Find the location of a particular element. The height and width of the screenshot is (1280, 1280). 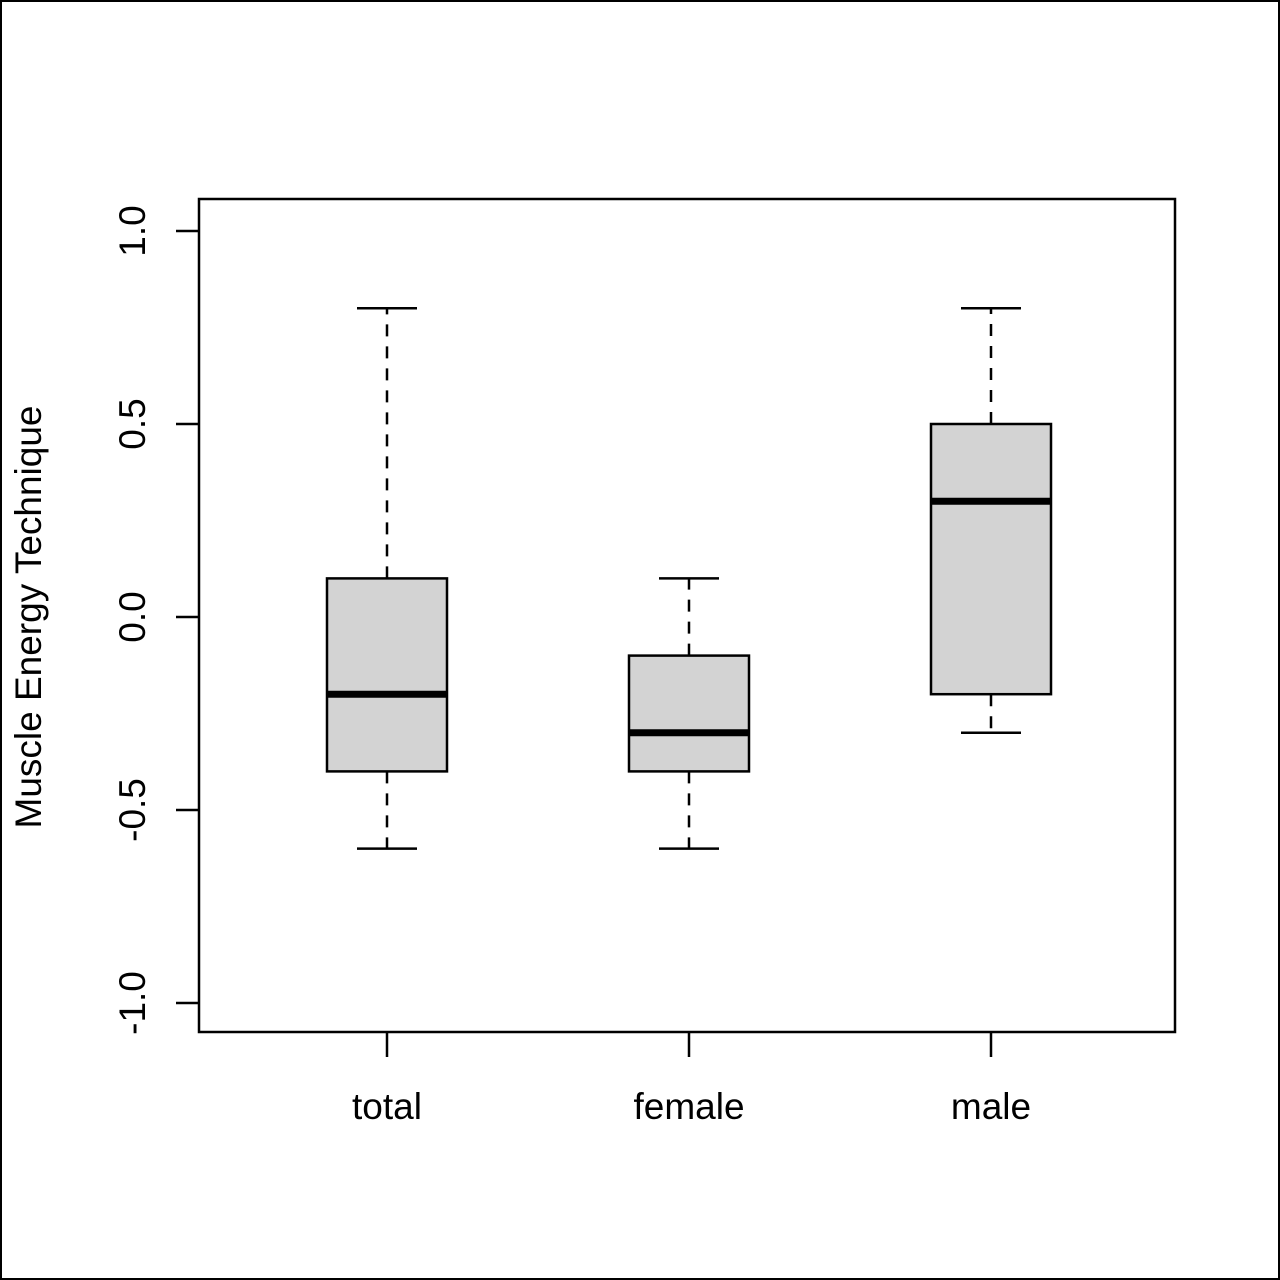

box-total is located at coordinates (387, 578).